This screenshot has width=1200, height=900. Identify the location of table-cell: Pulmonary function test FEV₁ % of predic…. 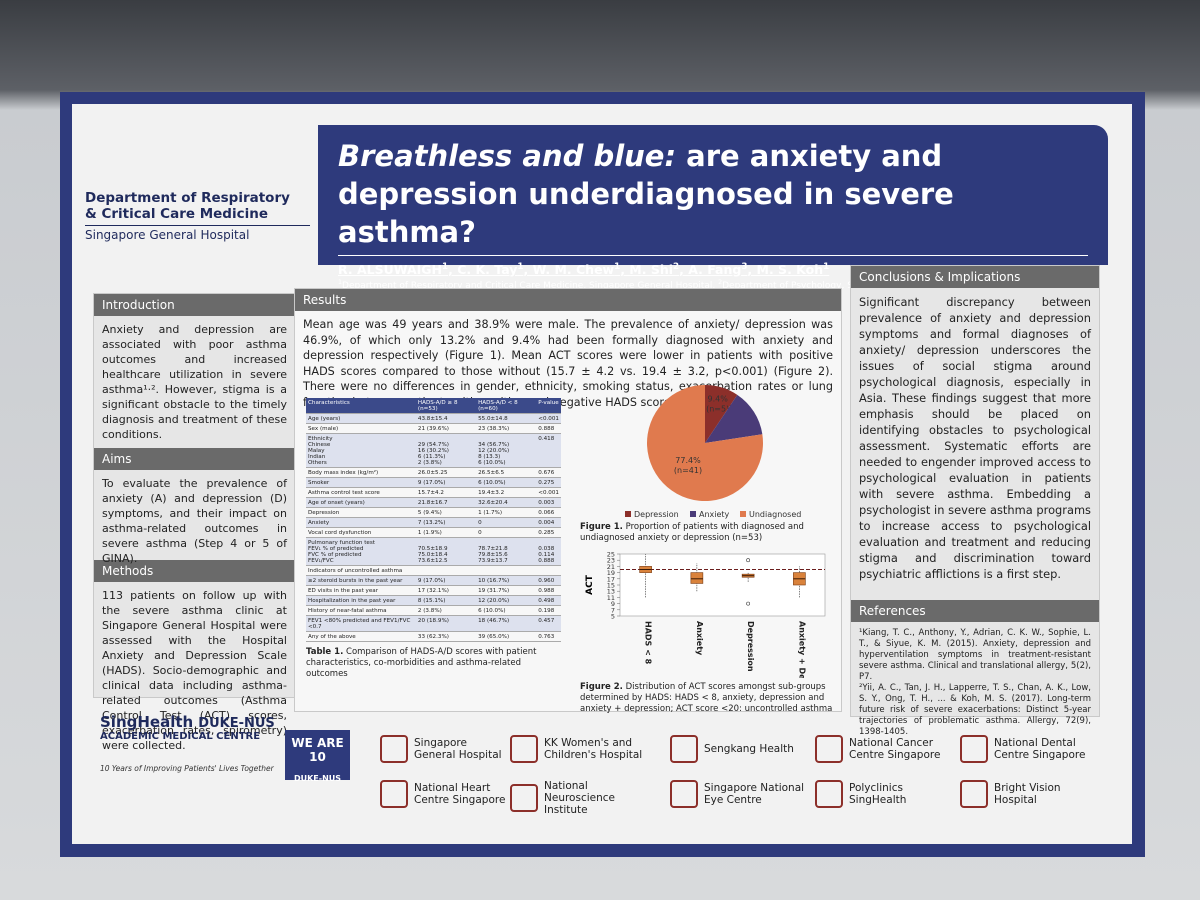
(361, 551).